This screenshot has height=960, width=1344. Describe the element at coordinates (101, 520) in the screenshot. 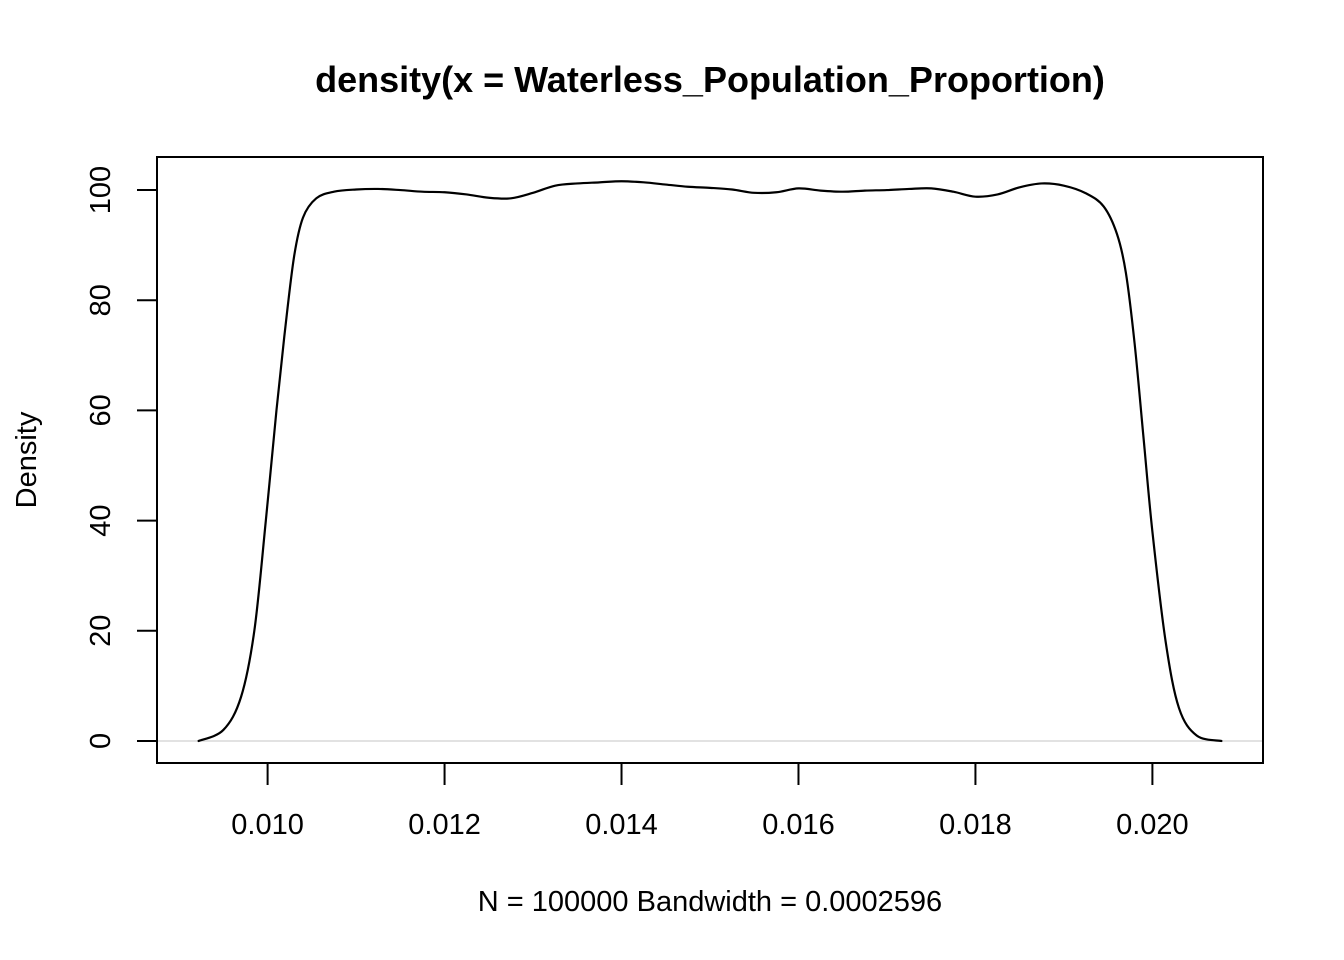

I see `y-tick-label: 40` at that location.